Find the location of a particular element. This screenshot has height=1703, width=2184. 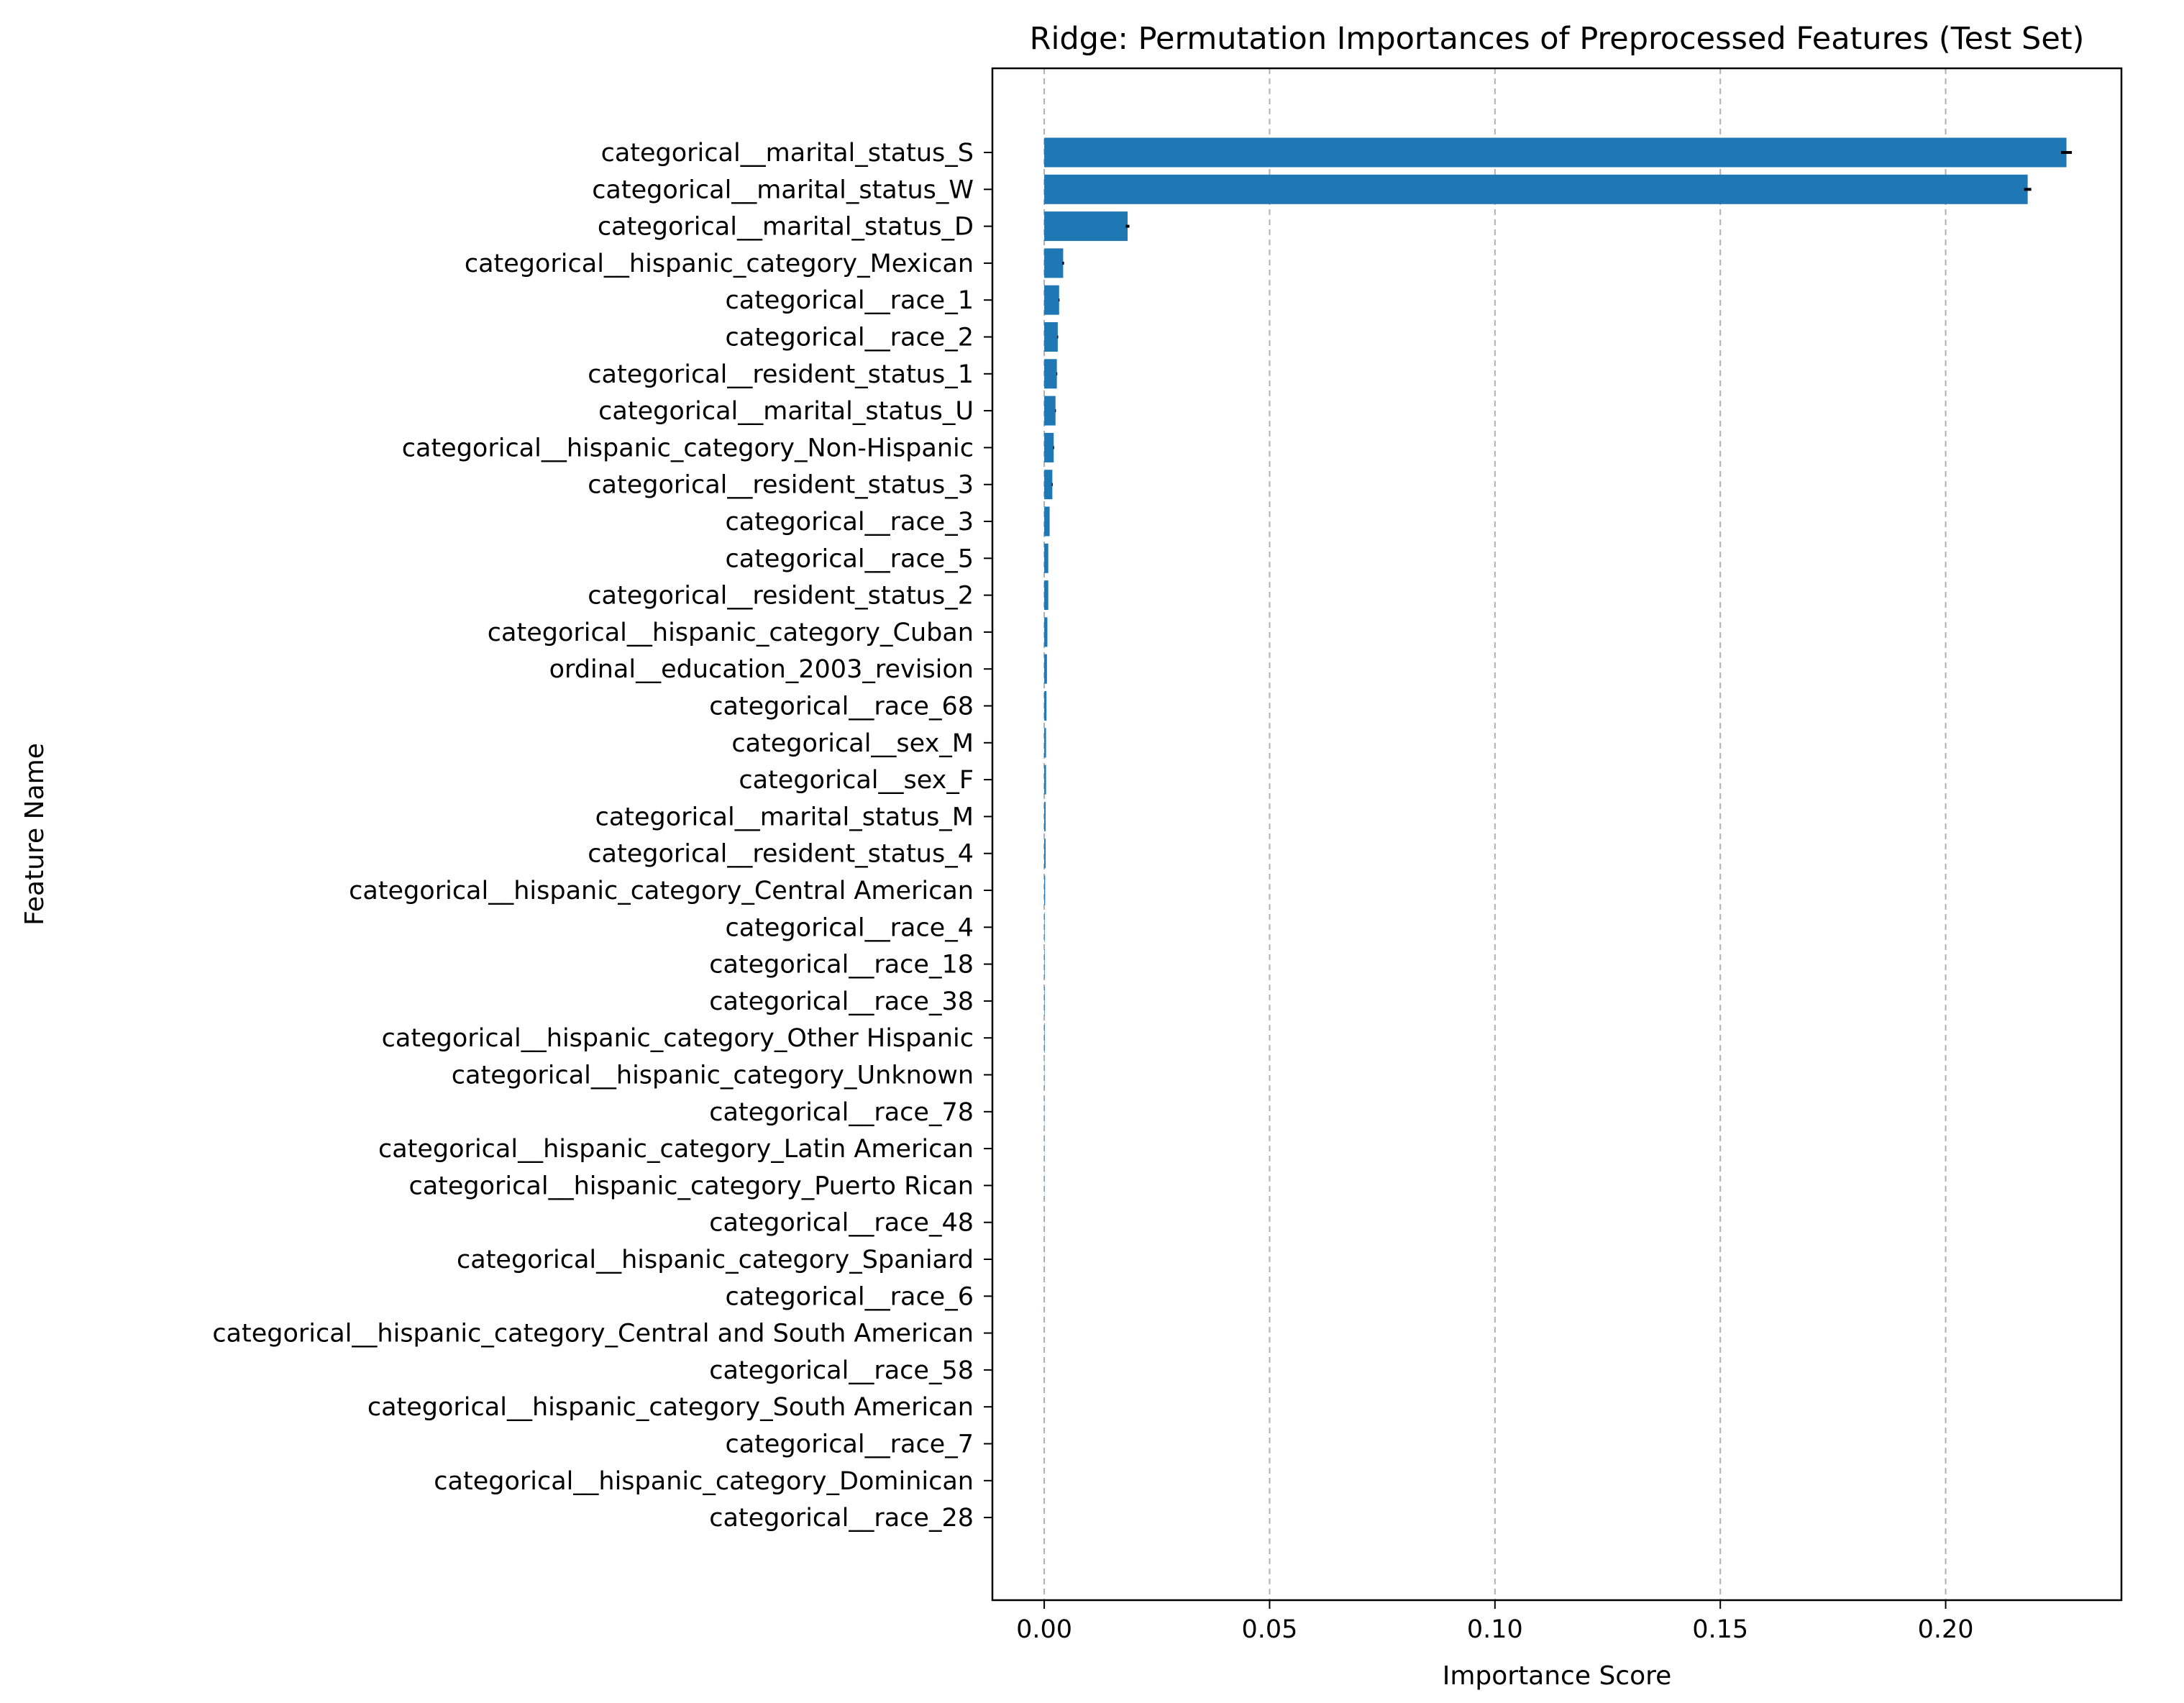

y-tick-label: categorical__marital_status_D is located at coordinates (786, 227).